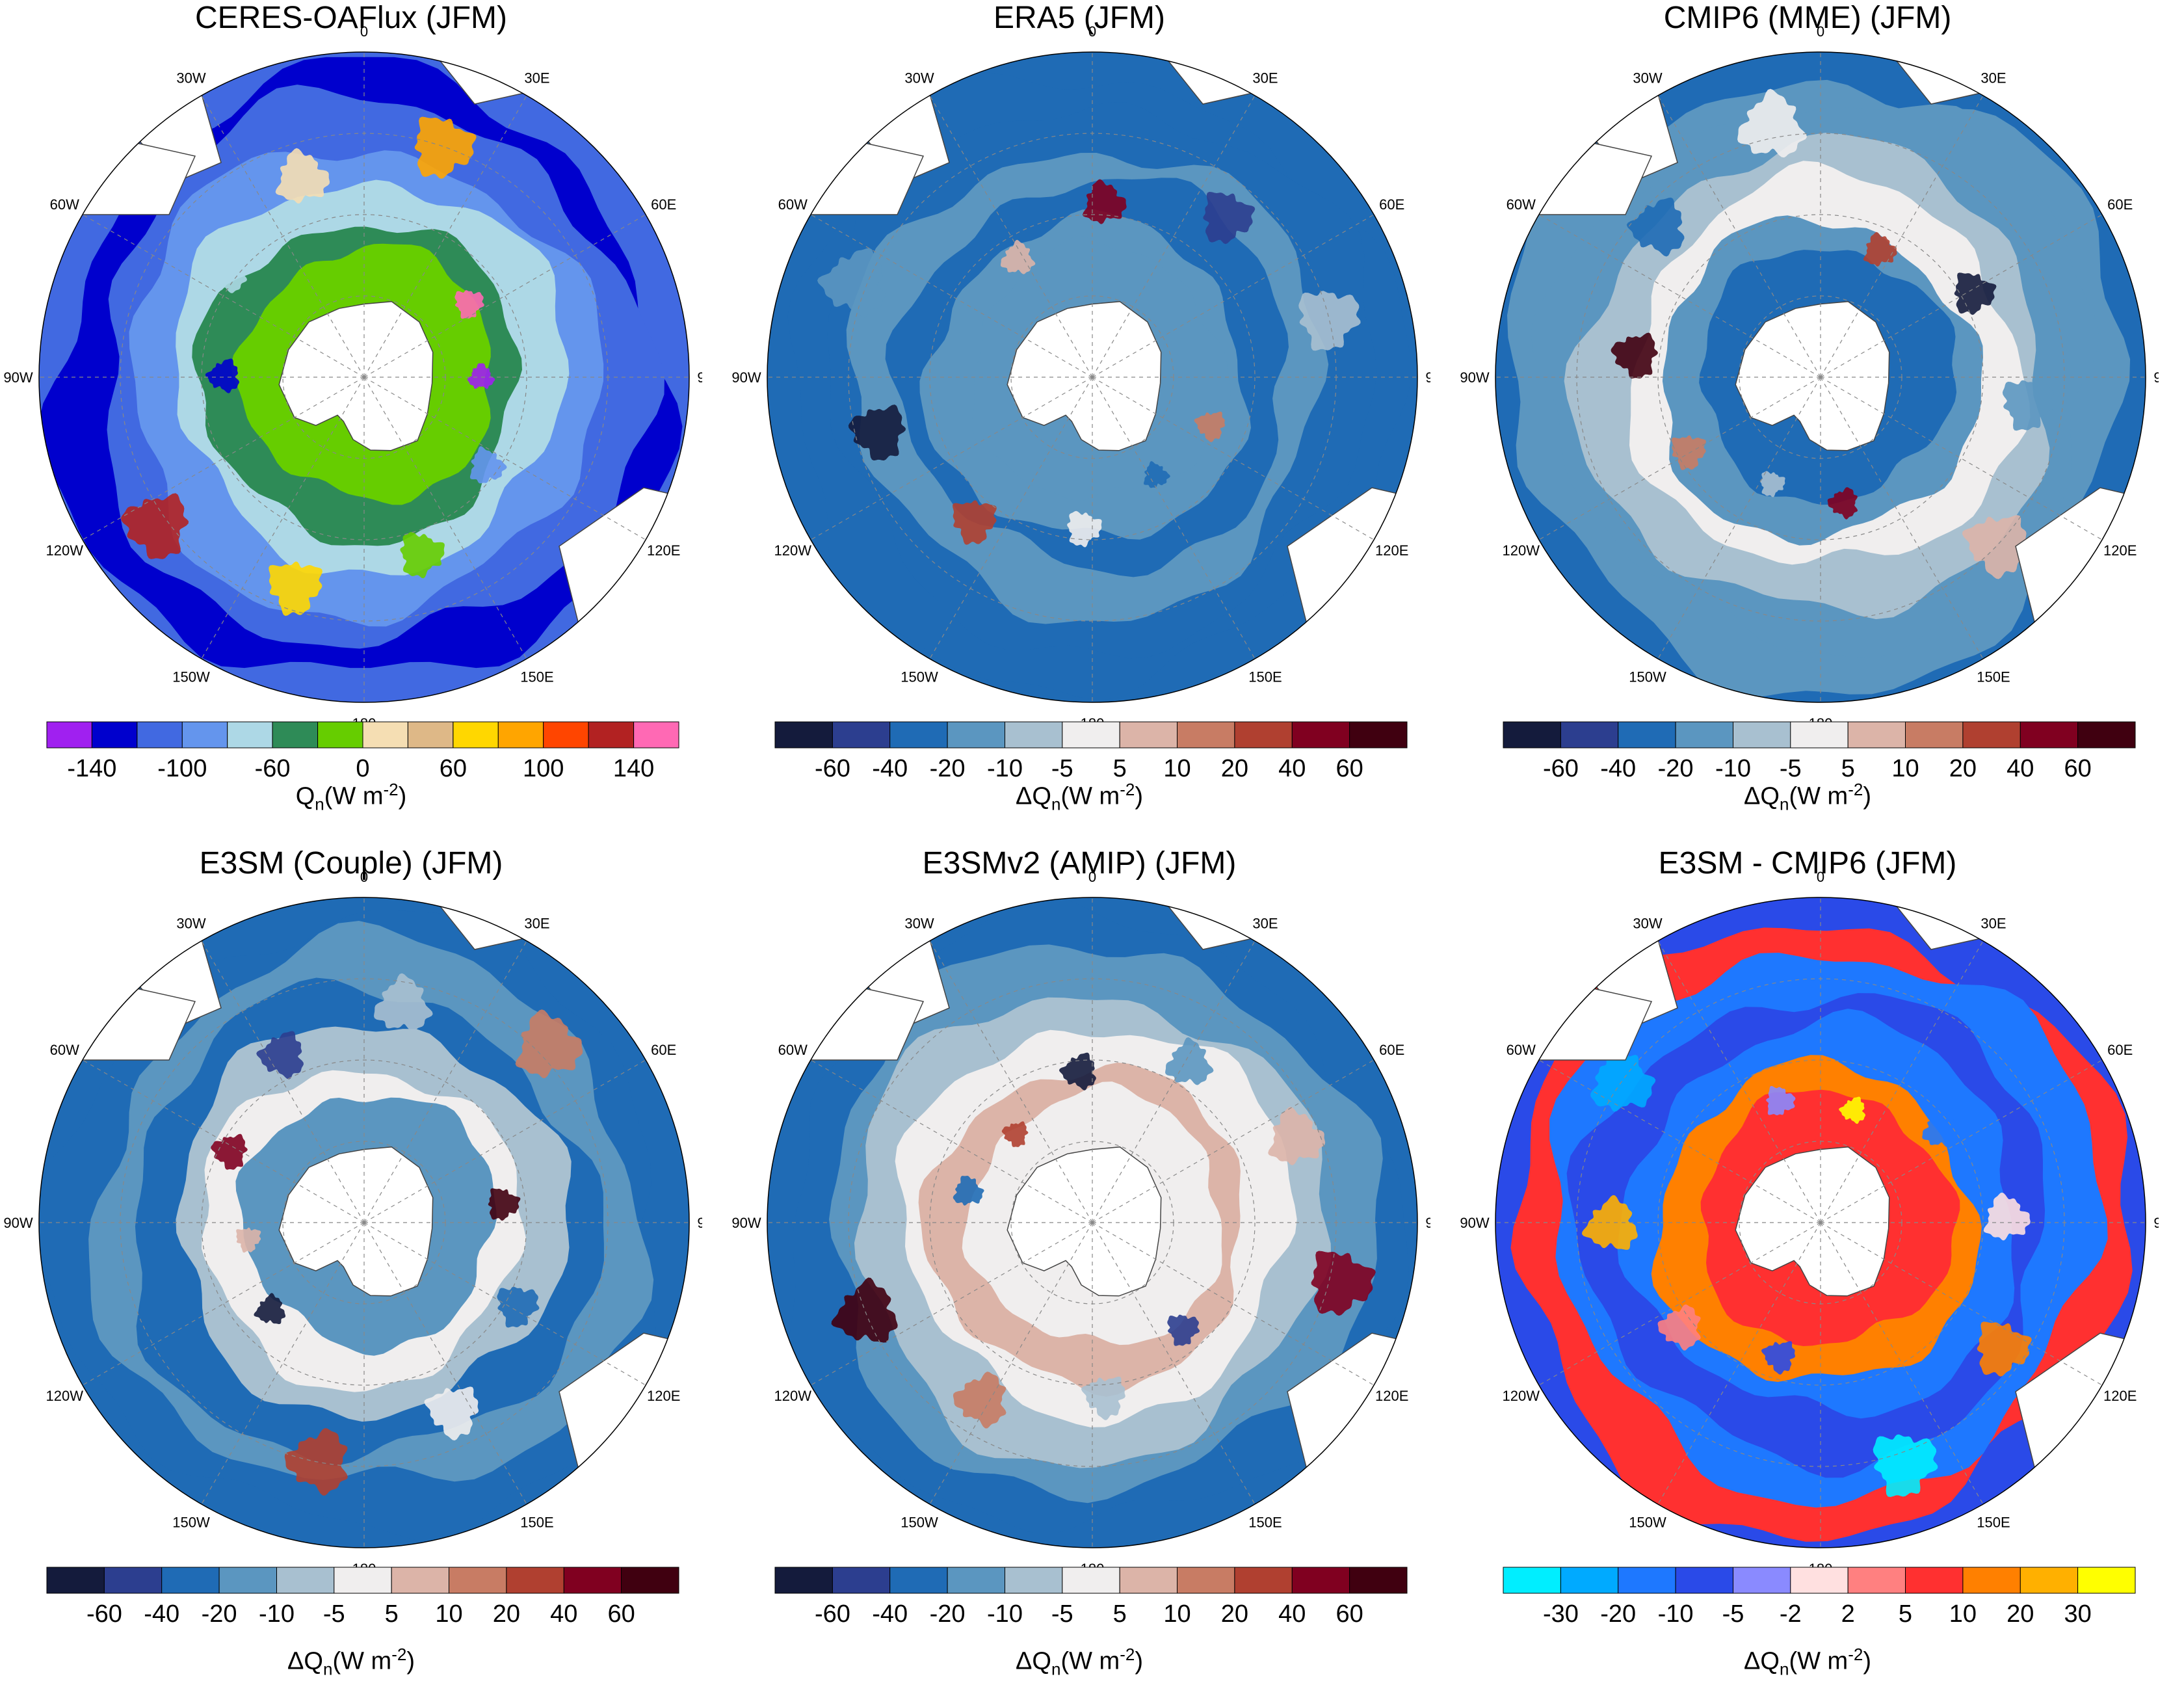 The height and width of the screenshot is (1683, 2184). What do you see at coordinates (1092, 1222) in the screenshot?
I see `graticule` at bounding box center [1092, 1222].